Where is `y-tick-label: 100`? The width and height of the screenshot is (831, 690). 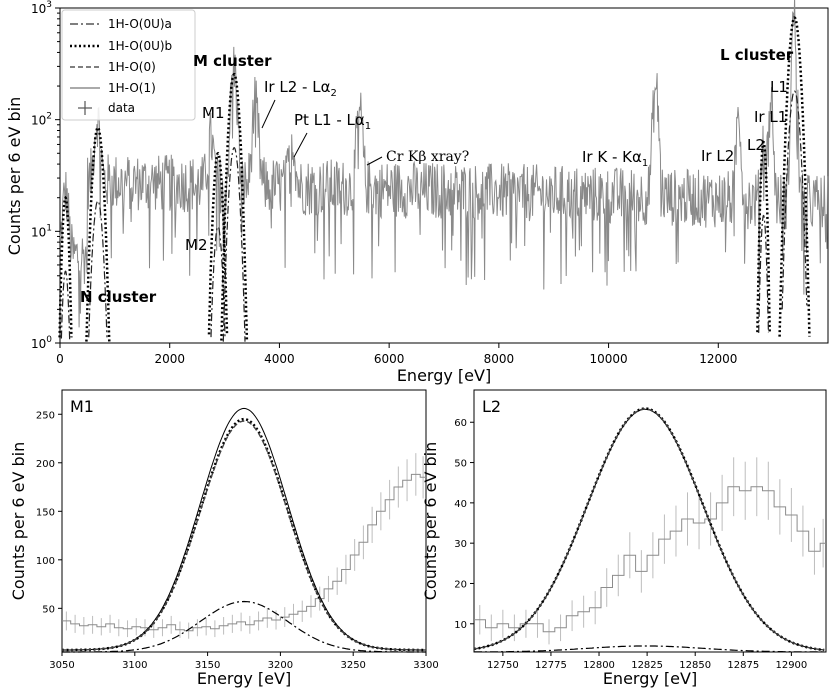 y-tick-label: 100 is located at coordinates (41, 343).